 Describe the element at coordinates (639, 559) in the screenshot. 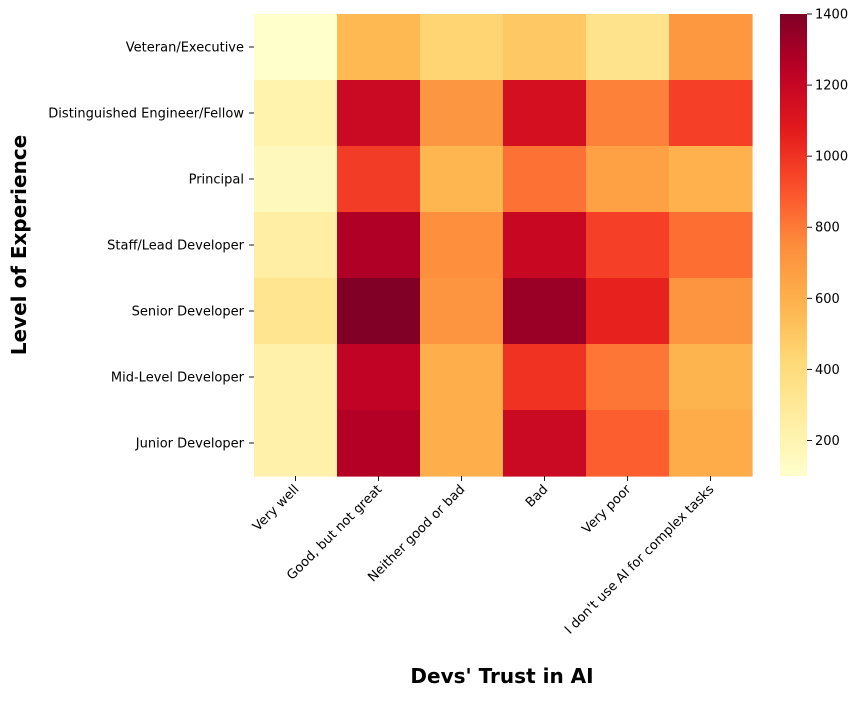

I see `x-tick-label: I don't use AI for complex tasks` at that location.